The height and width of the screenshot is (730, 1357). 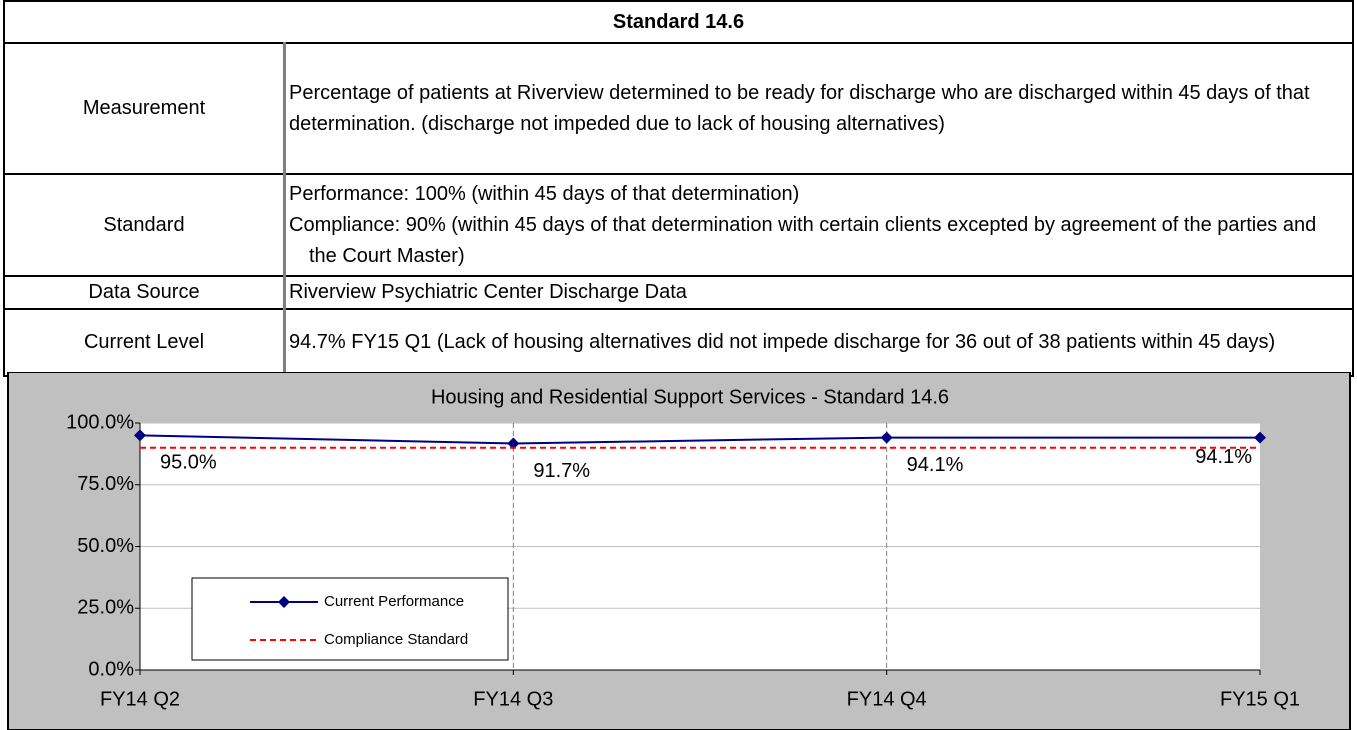 What do you see at coordinates (144, 108) in the screenshot?
I see `row-label: Measurement` at bounding box center [144, 108].